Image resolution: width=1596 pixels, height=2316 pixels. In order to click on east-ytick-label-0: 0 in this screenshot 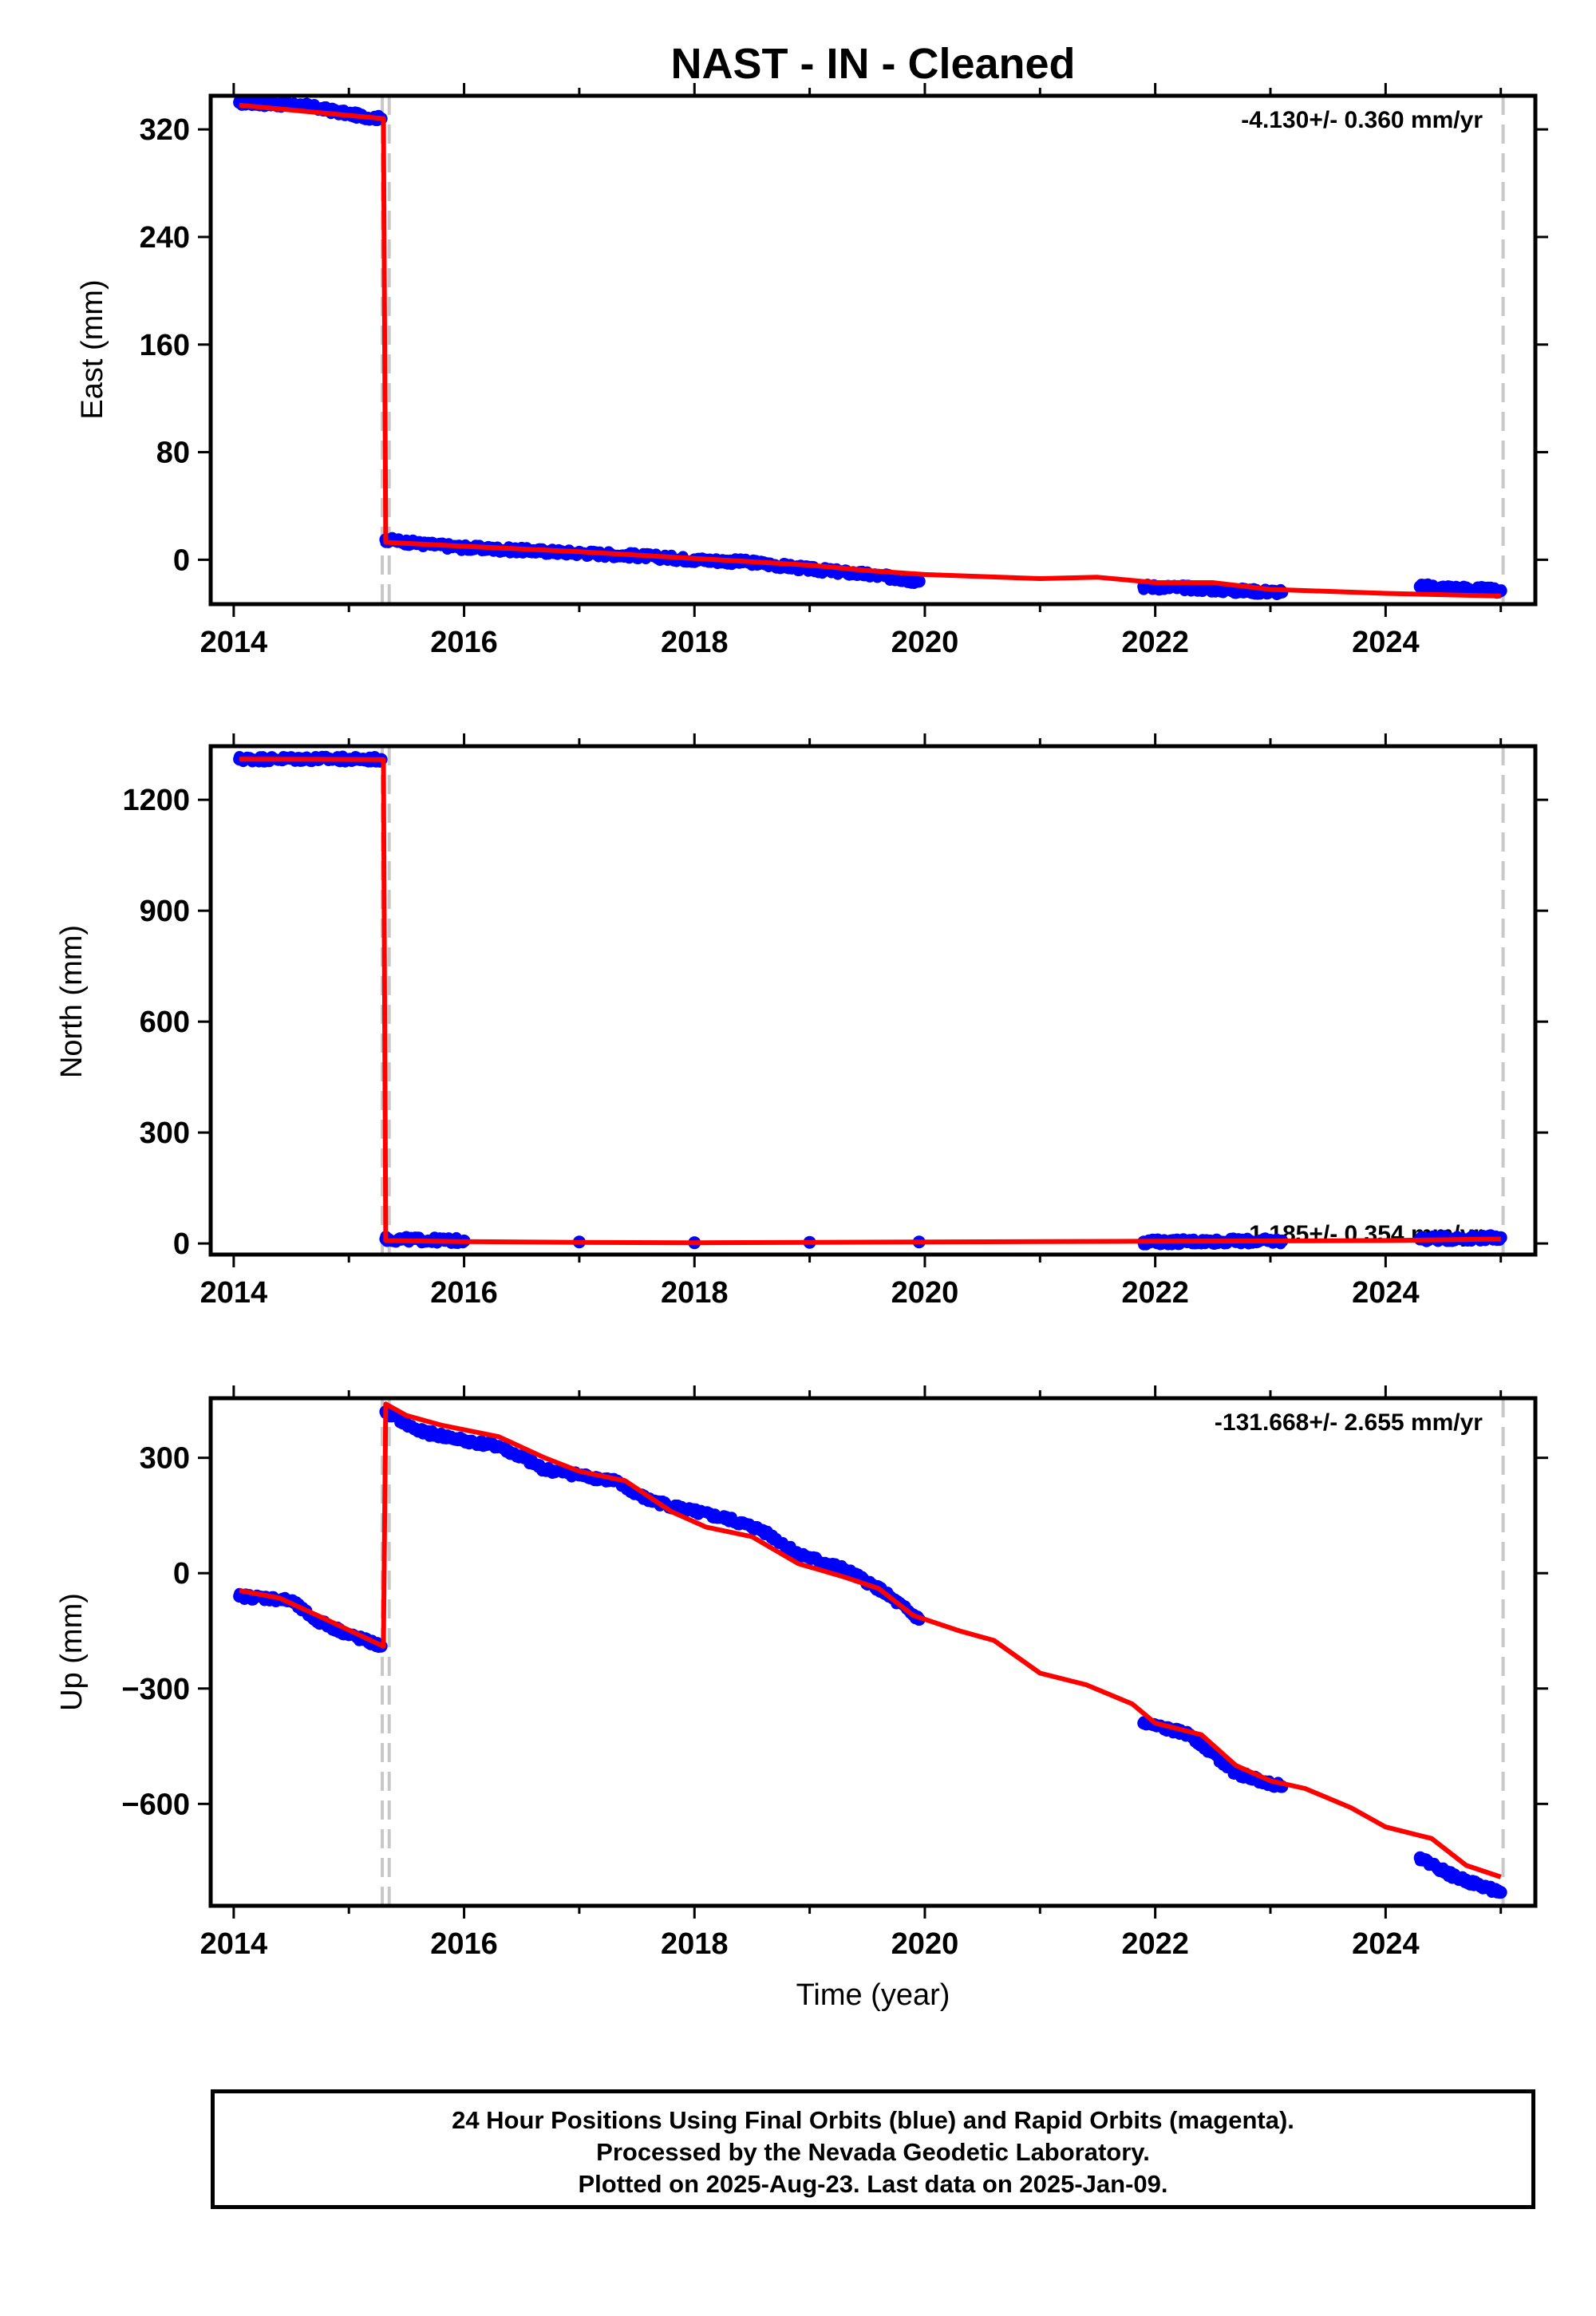, I will do `click(181, 560)`.